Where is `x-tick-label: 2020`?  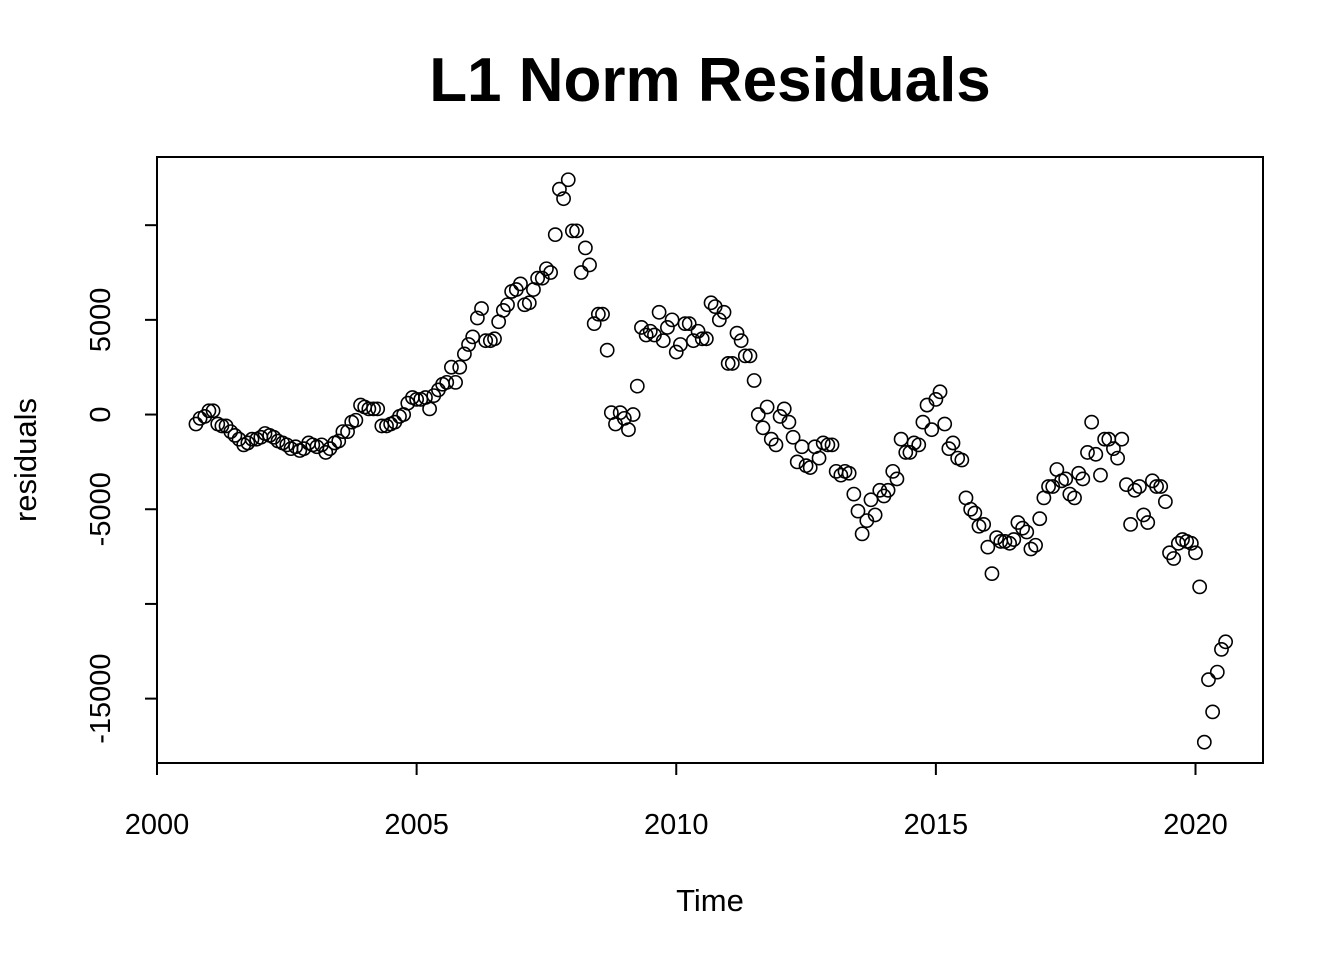 x-tick-label: 2020 is located at coordinates (1195, 825).